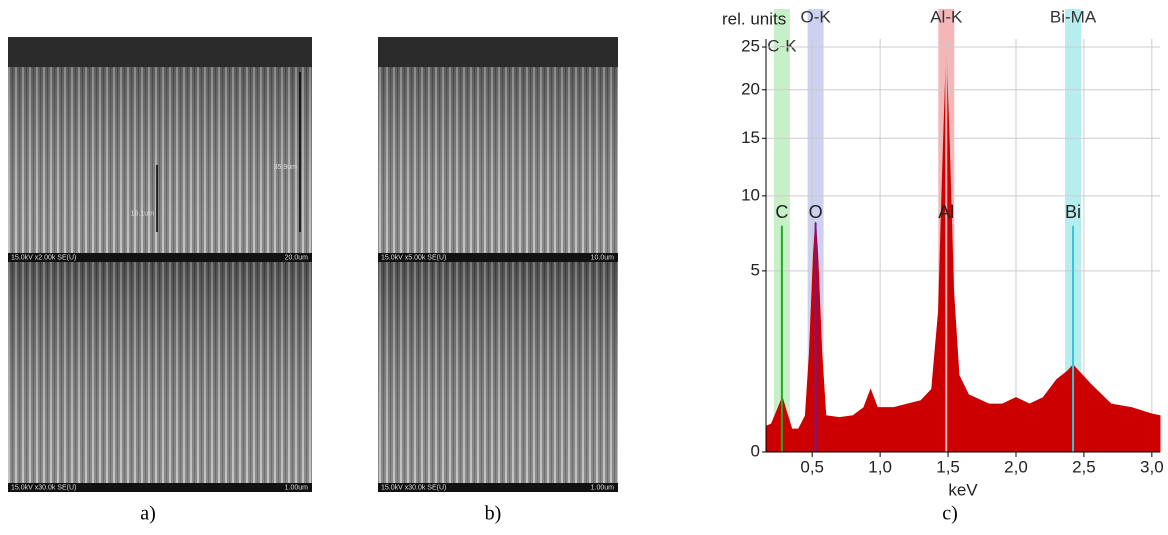  What do you see at coordinates (946, 212) in the screenshot?
I see `peak-label: Al` at bounding box center [946, 212].